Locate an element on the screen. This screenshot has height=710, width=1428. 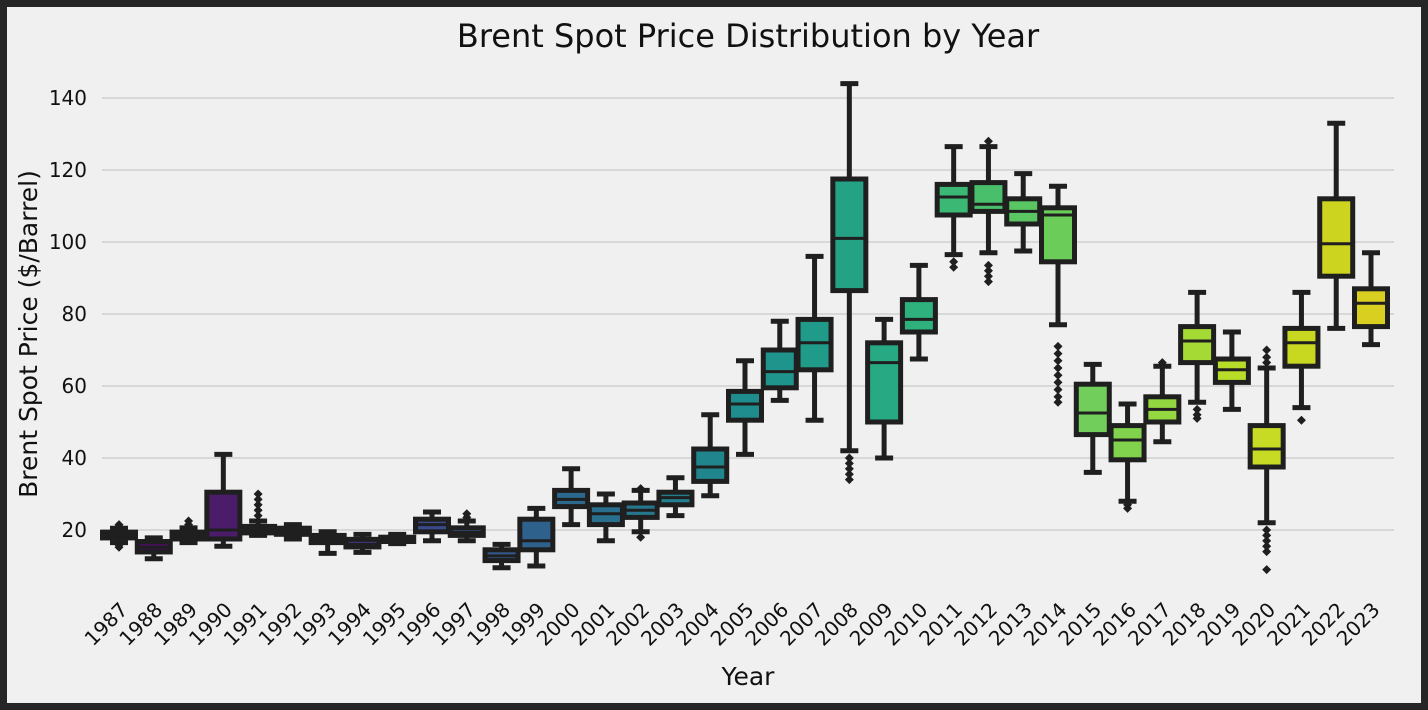
y-tick-120: 120 is located at coordinates (68, 170).